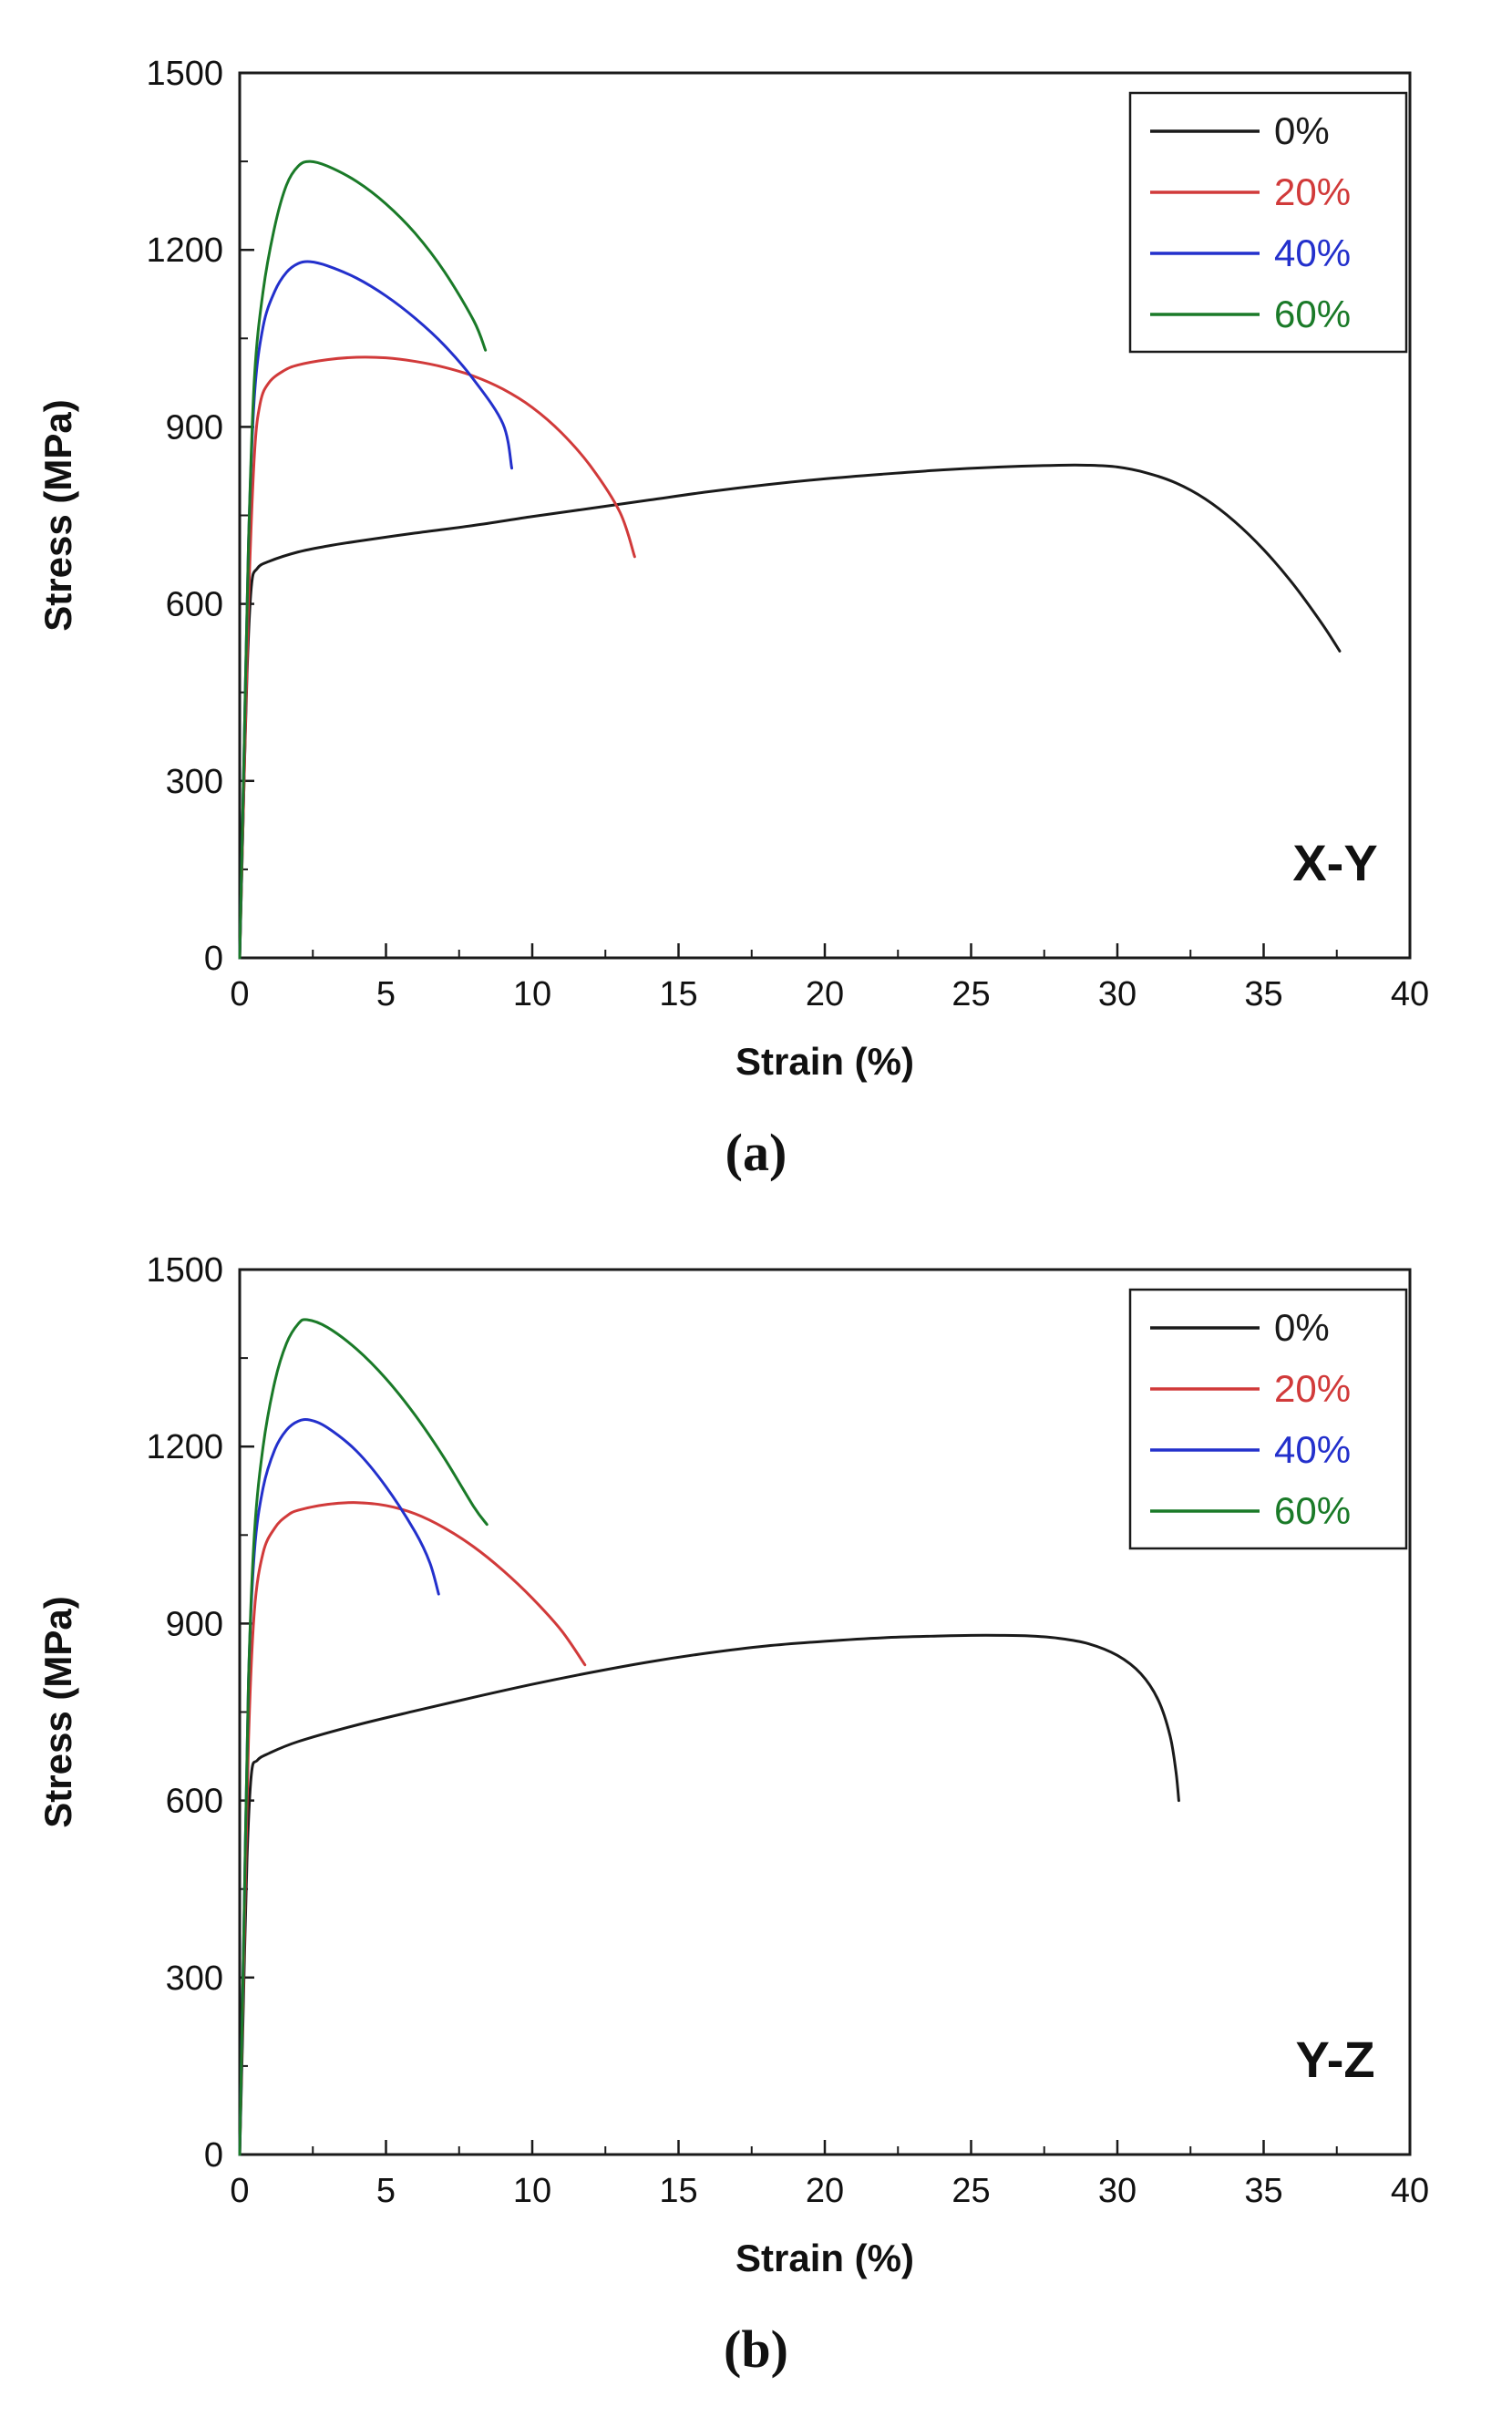 This screenshot has height=2417, width=1512. What do you see at coordinates (709, 1894) in the screenshot?
I see `series-line-0%` at bounding box center [709, 1894].